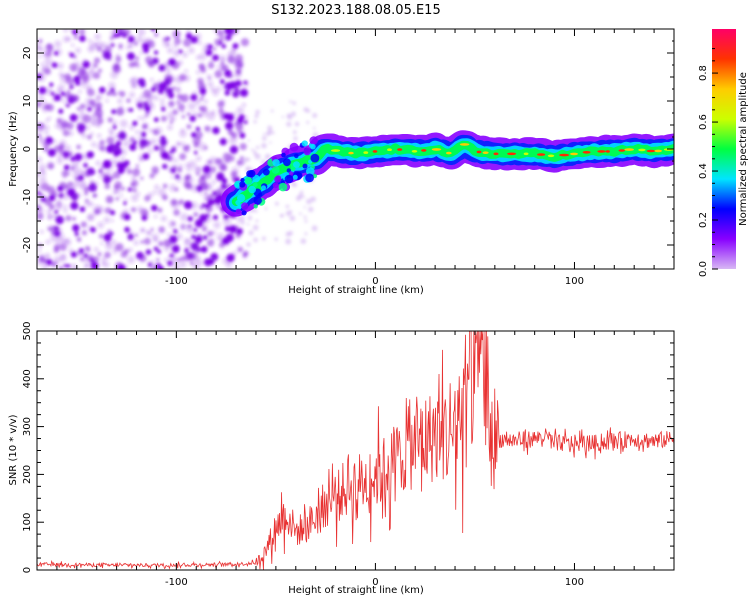 The image size is (750, 600). Describe the element at coordinates (27, 197) in the screenshot. I see `y-tick-label: -10` at that location.